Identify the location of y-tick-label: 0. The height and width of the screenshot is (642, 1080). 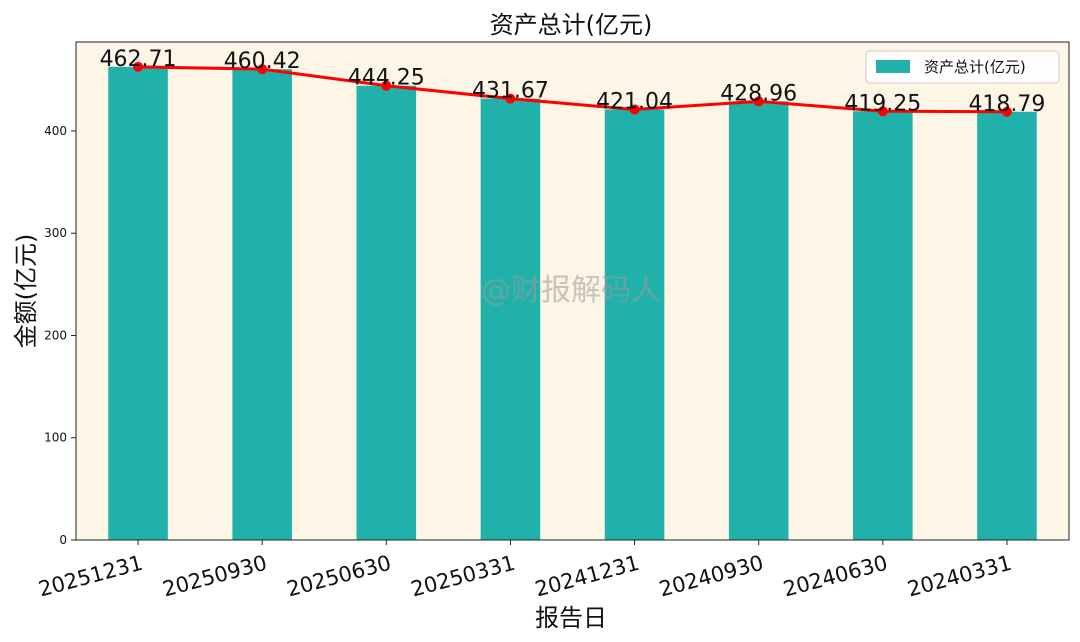
(63, 540).